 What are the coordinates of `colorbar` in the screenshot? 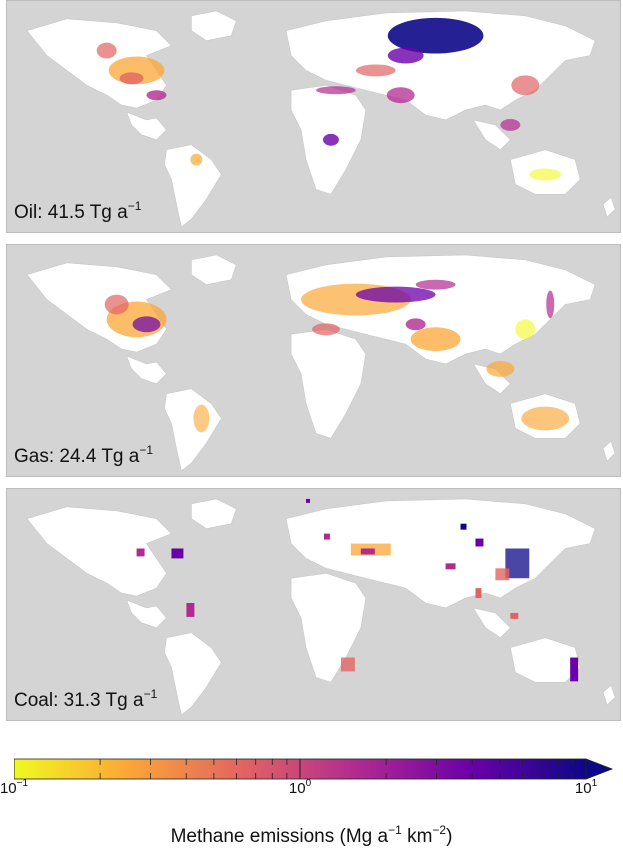 It's located at (313, 769).